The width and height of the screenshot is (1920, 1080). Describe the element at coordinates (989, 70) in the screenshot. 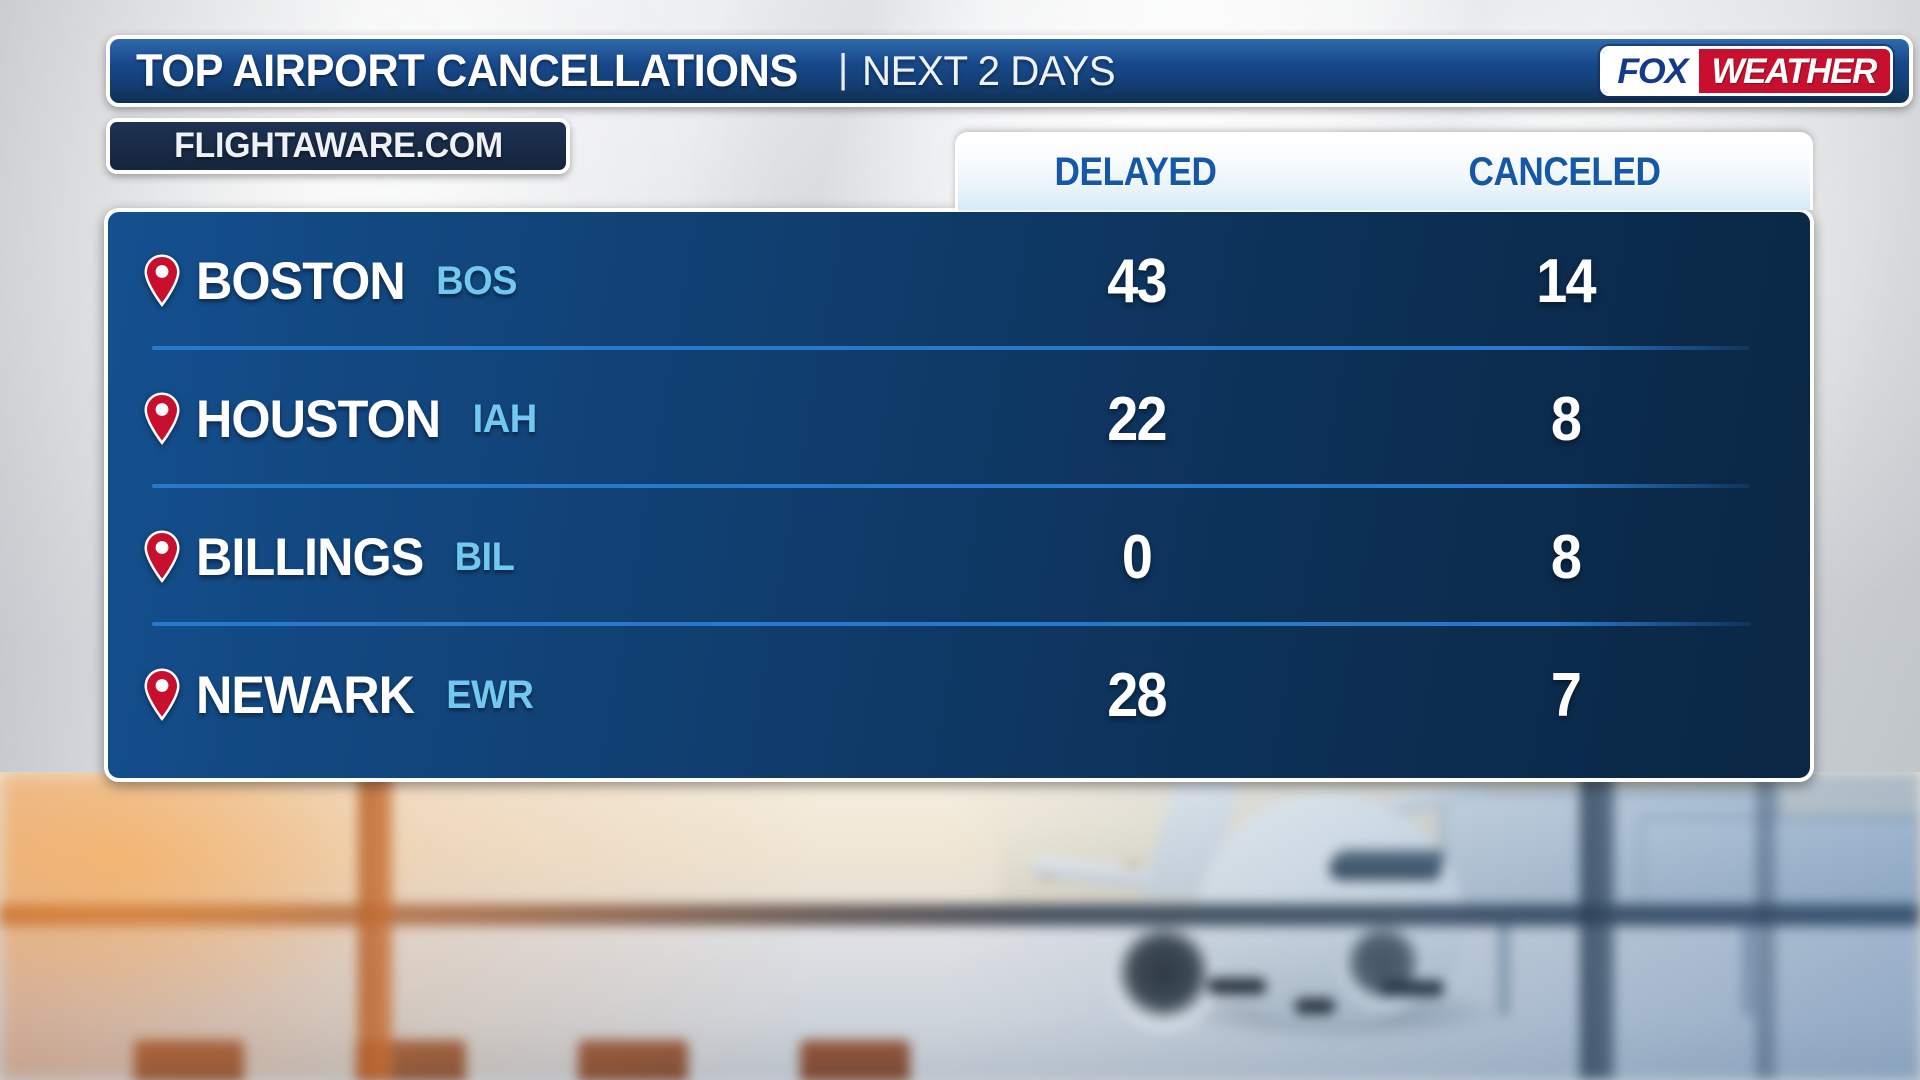

I see `title-subtitle: NEXT 2 DAYS` at that location.